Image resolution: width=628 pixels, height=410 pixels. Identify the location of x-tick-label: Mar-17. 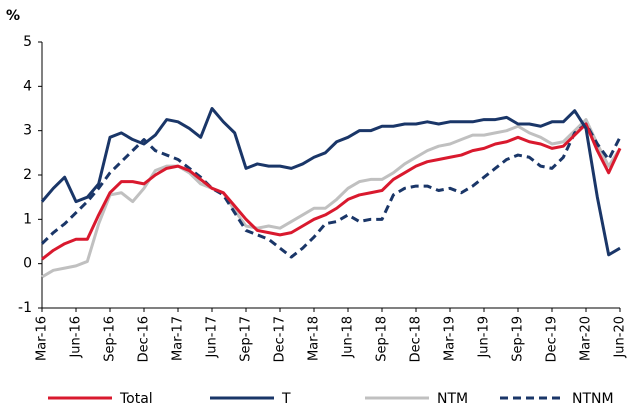
(178, 338).